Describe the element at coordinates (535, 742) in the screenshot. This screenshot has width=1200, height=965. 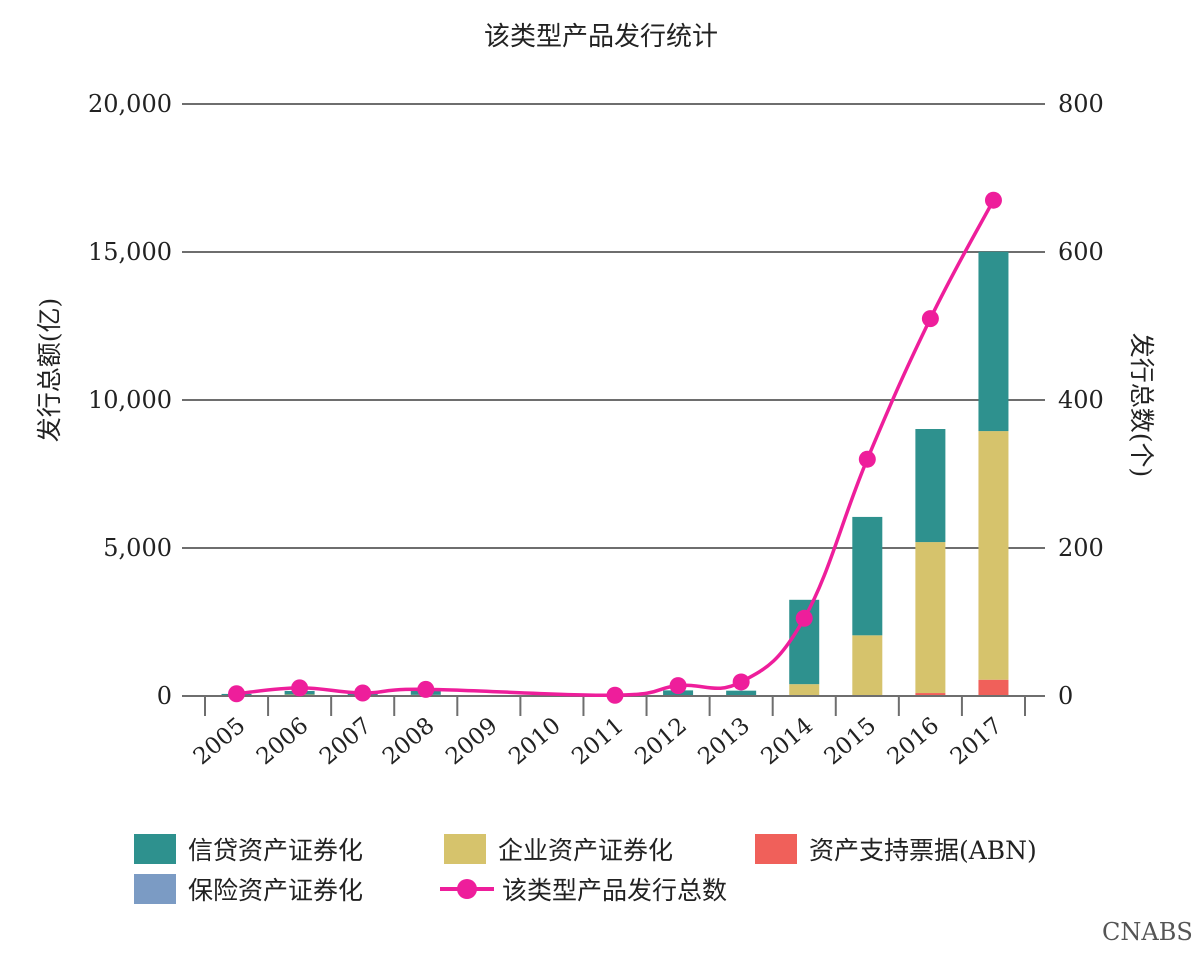
I see `x-tick-label: 2010` at that location.